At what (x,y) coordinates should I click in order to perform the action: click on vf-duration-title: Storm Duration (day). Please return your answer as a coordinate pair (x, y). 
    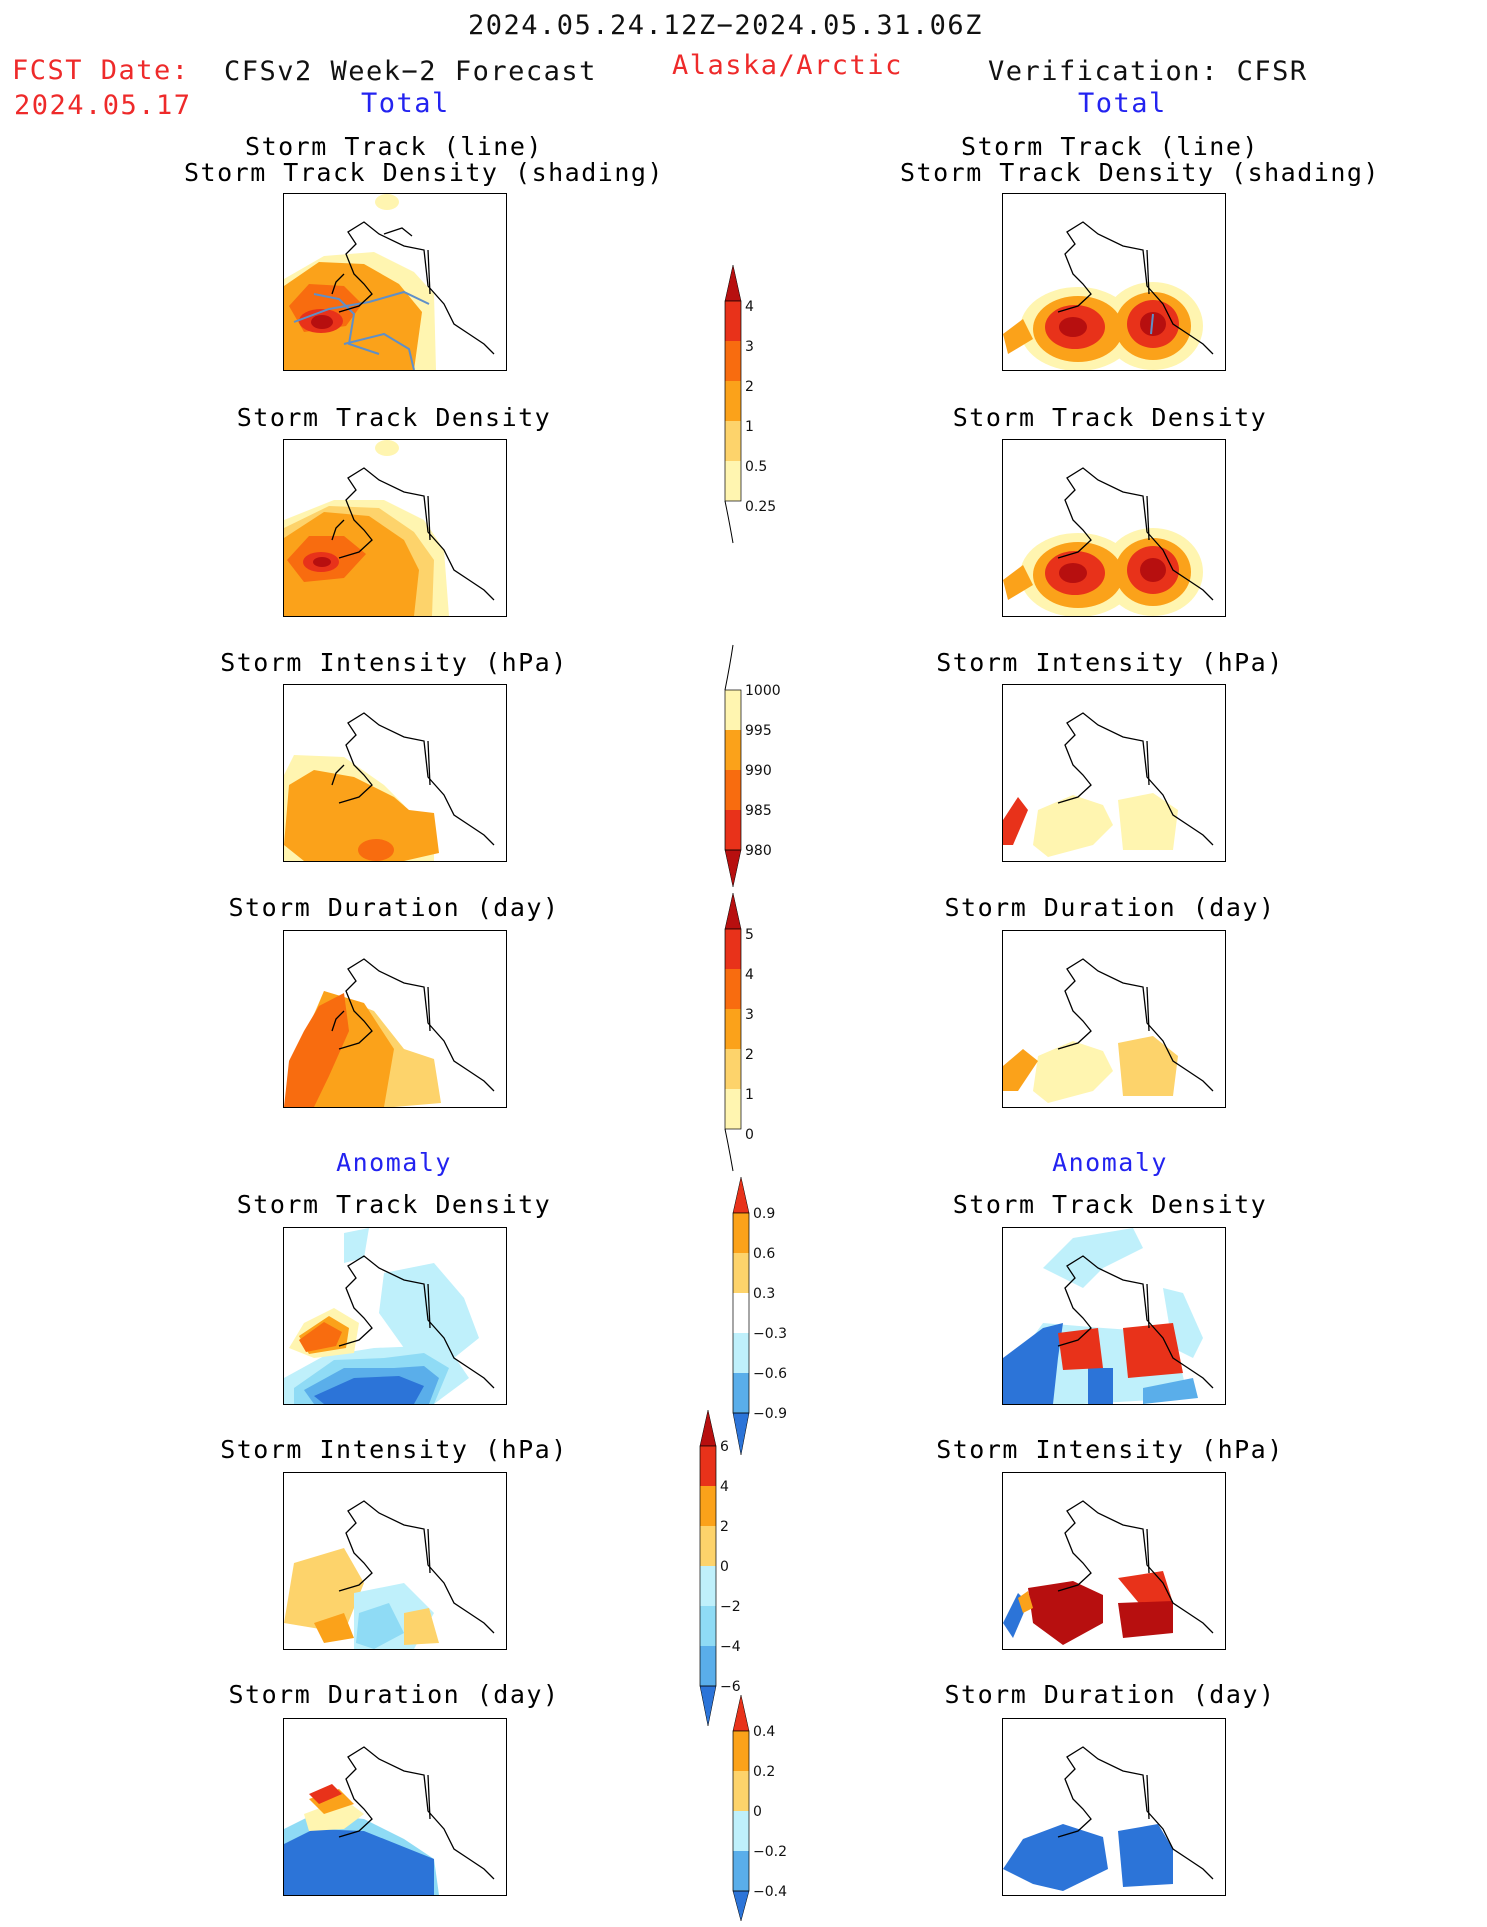
    Looking at the image, I should click on (1110, 907).